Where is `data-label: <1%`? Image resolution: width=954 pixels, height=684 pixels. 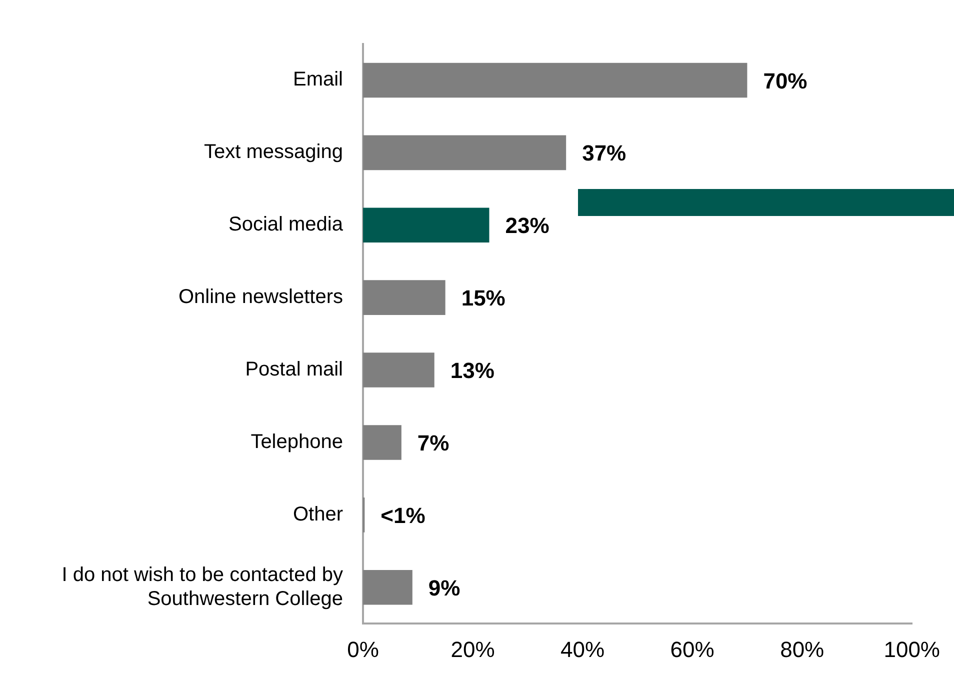
data-label: <1% is located at coordinates (403, 515).